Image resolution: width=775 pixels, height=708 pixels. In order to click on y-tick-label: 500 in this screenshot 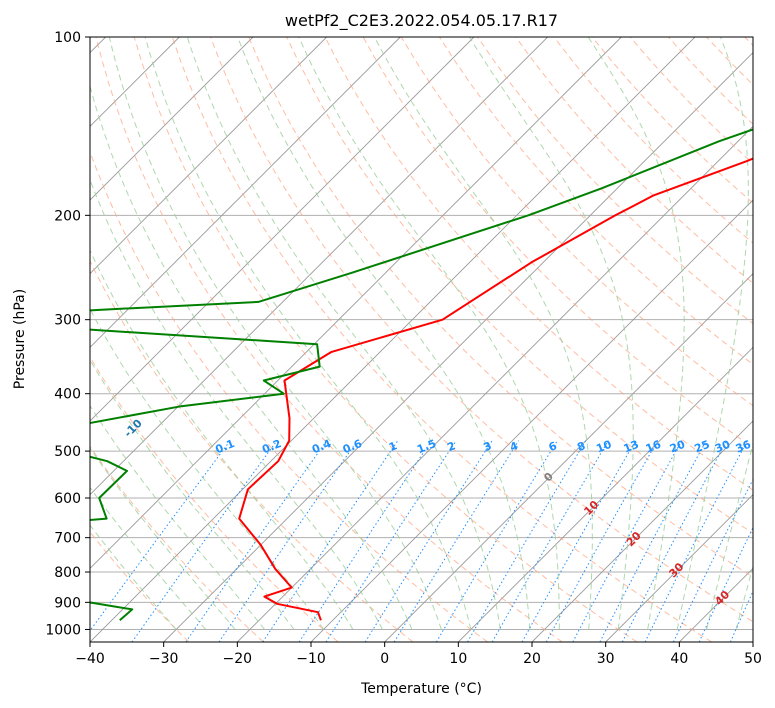, I will do `click(67, 452)`.